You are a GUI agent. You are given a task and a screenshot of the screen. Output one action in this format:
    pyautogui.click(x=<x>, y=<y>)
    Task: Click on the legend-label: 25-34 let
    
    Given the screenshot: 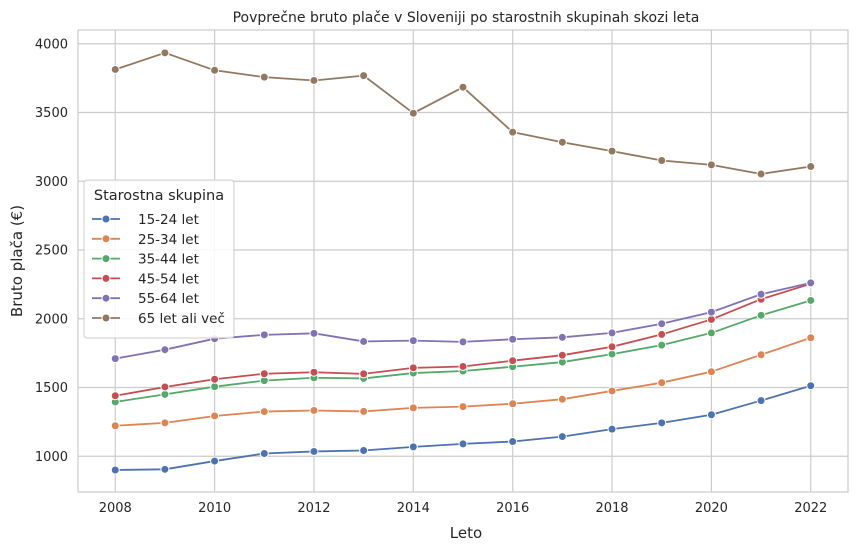 What is the action you would take?
    pyautogui.click(x=168, y=240)
    